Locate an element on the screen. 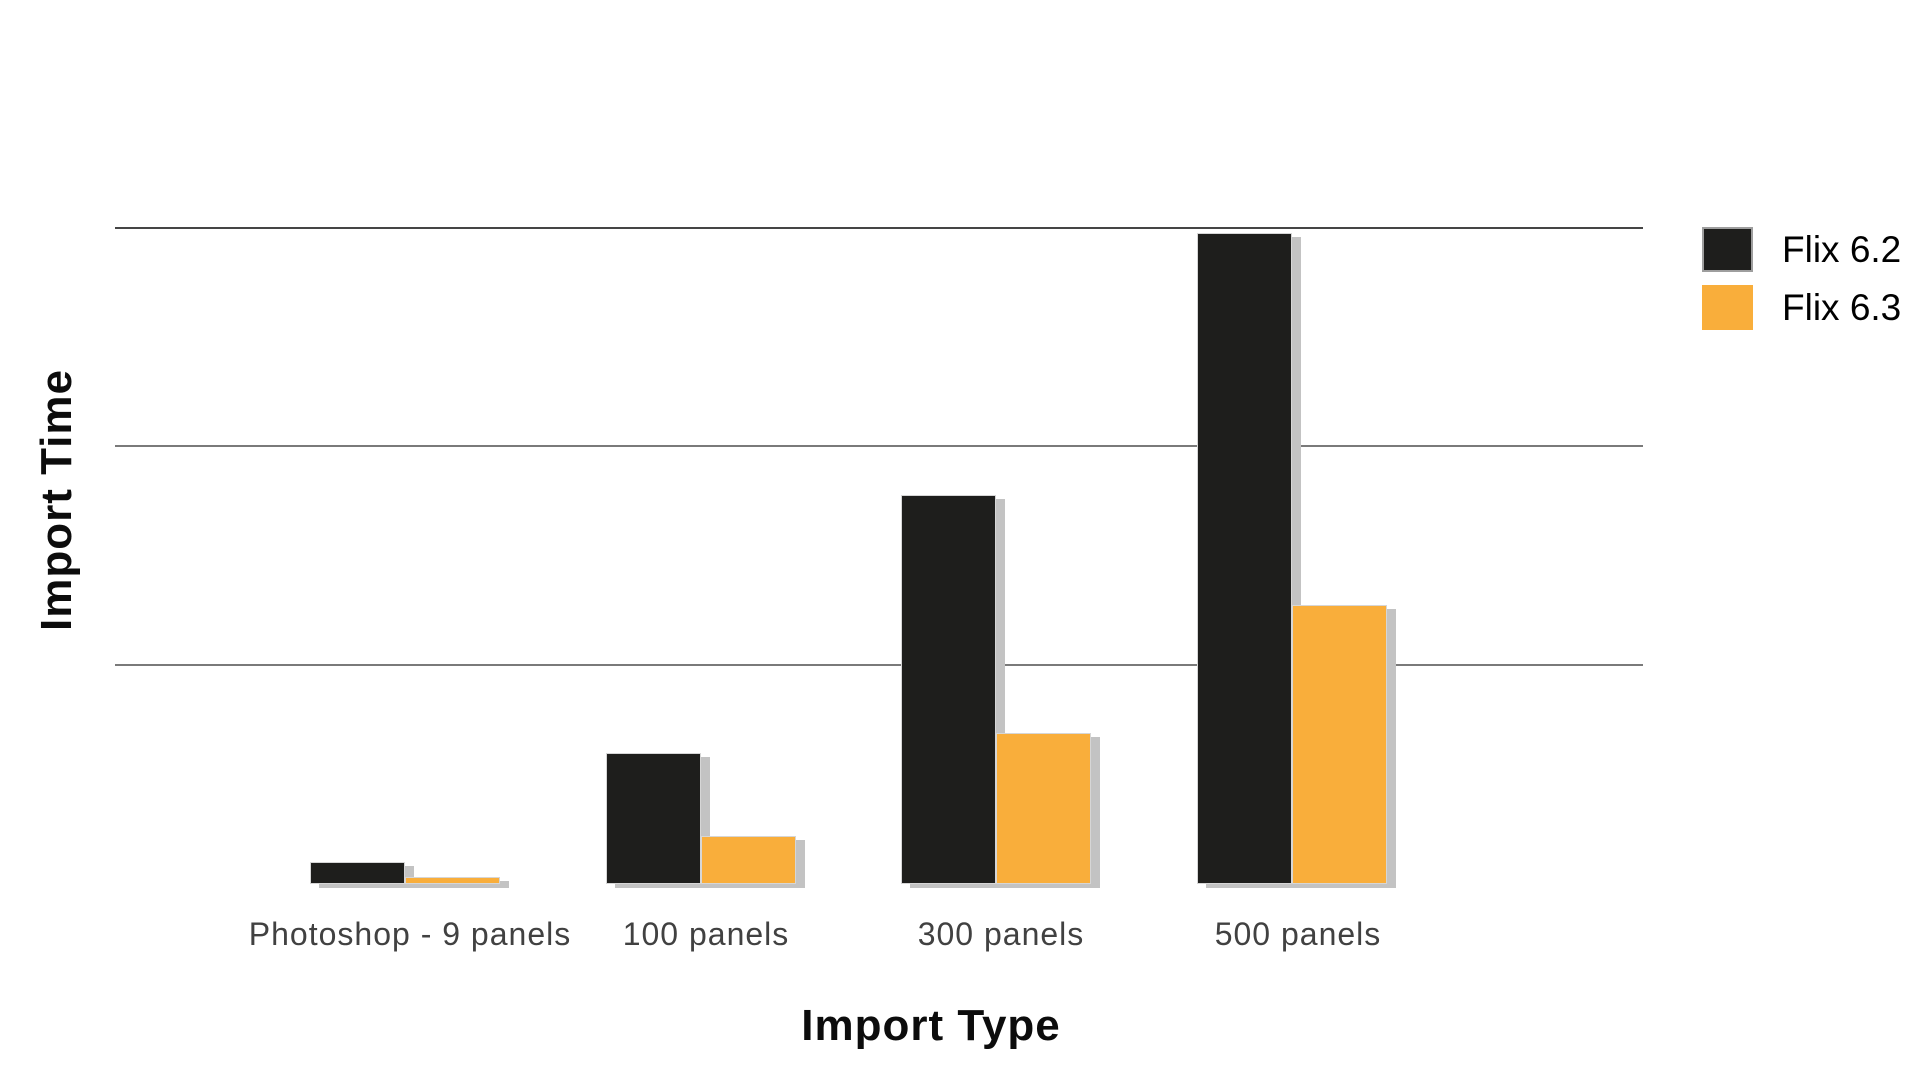 This screenshot has width=1921, height=1081. bar-flix-6-3-photoshop-9-panels is located at coordinates (452, 880).